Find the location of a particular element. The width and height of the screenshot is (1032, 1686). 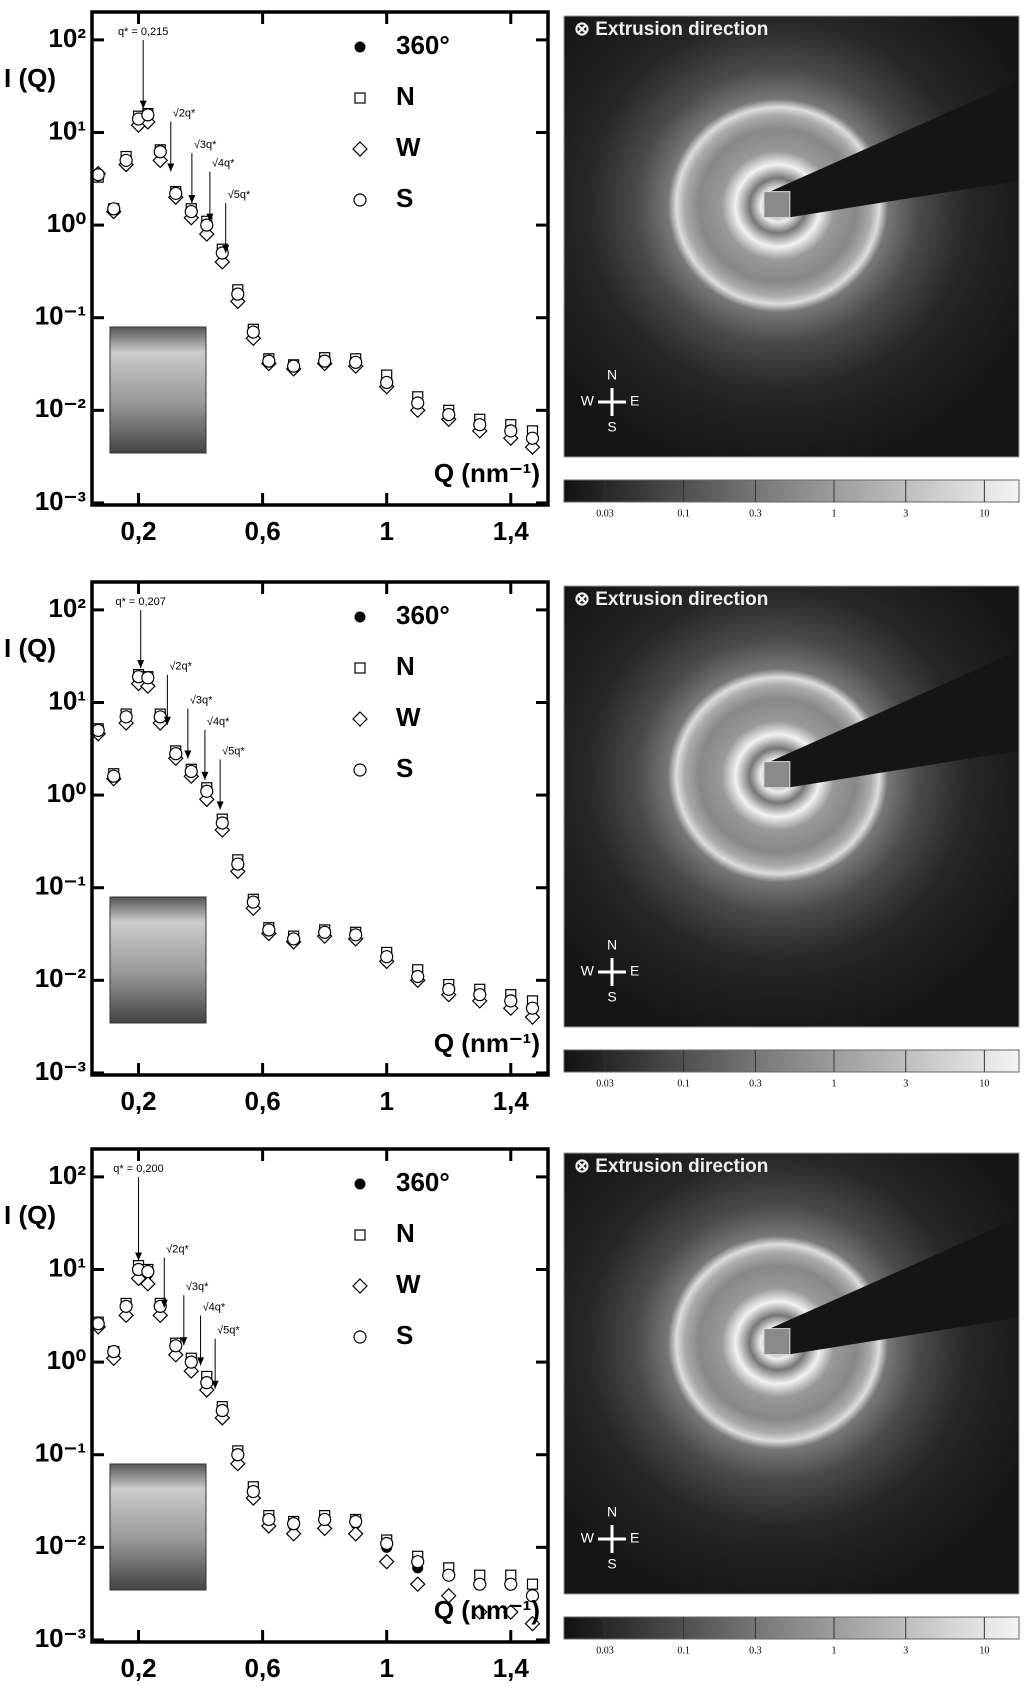

image-frame is located at coordinates (791, 236).